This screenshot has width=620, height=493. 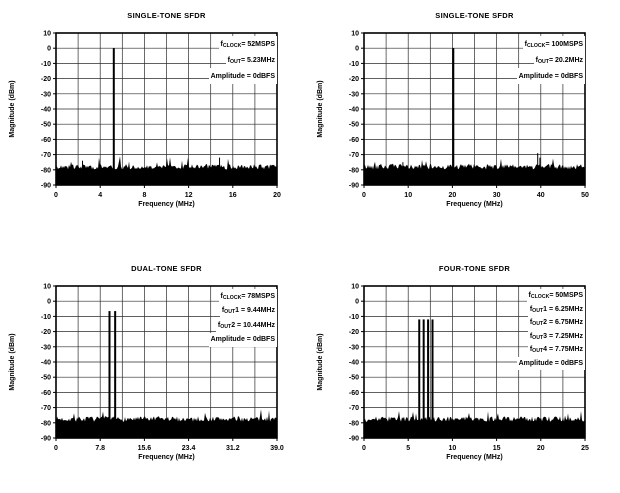 What do you see at coordinates (553, 44) in the screenshot?
I see `annotation-line: f CLOCK = 100MSPS` at bounding box center [553, 44].